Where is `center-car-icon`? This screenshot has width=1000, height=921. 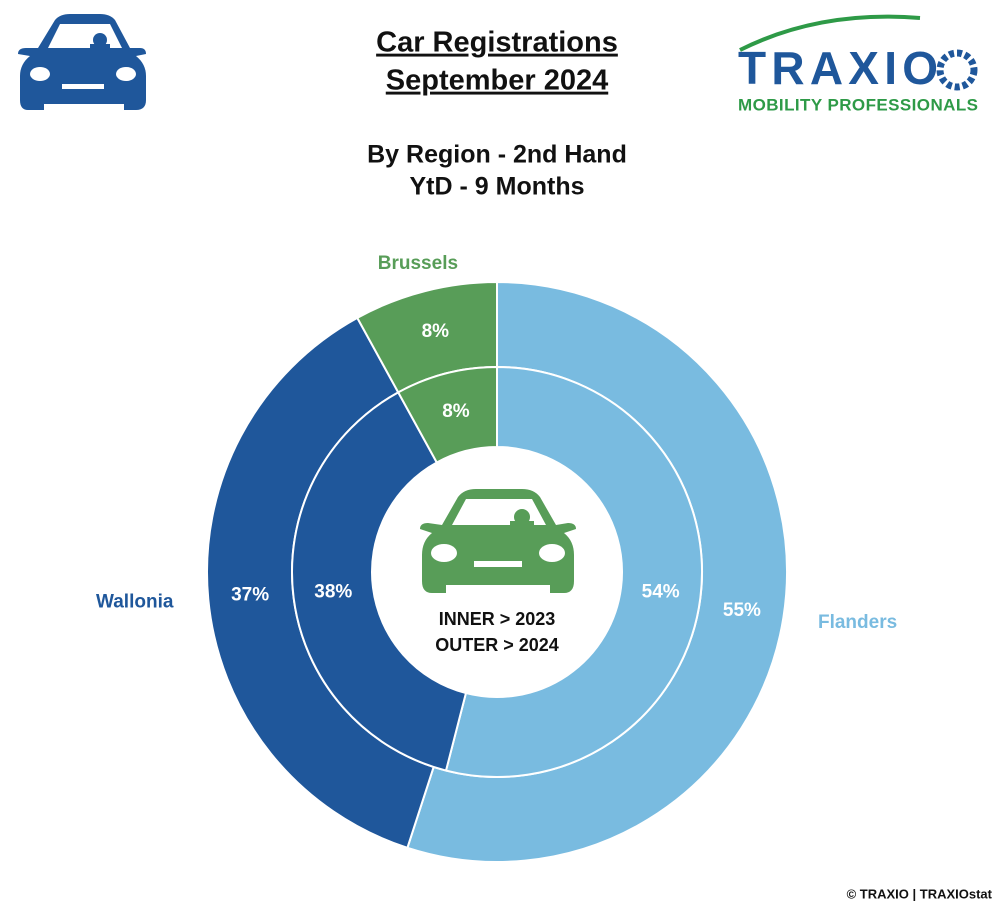 center-car-icon is located at coordinates (498, 541).